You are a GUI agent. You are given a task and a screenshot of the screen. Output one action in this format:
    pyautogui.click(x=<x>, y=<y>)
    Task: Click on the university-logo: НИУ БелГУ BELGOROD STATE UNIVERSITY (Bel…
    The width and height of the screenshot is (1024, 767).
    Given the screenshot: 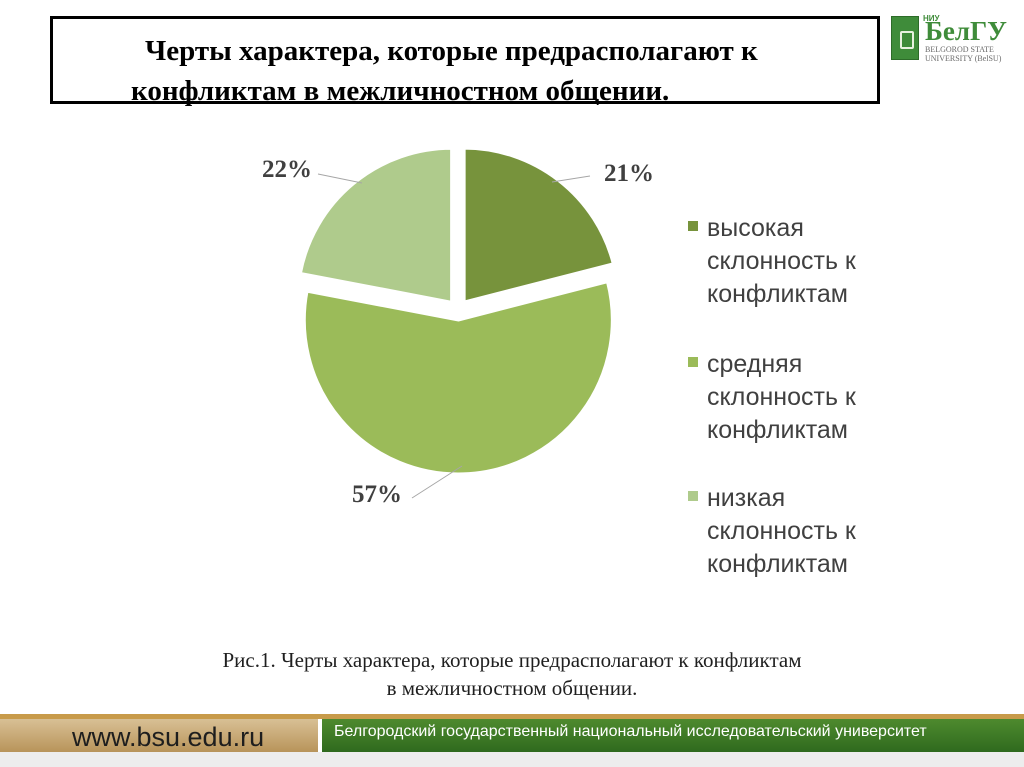 What is the action you would take?
    pyautogui.click(x=954, y=39)
    